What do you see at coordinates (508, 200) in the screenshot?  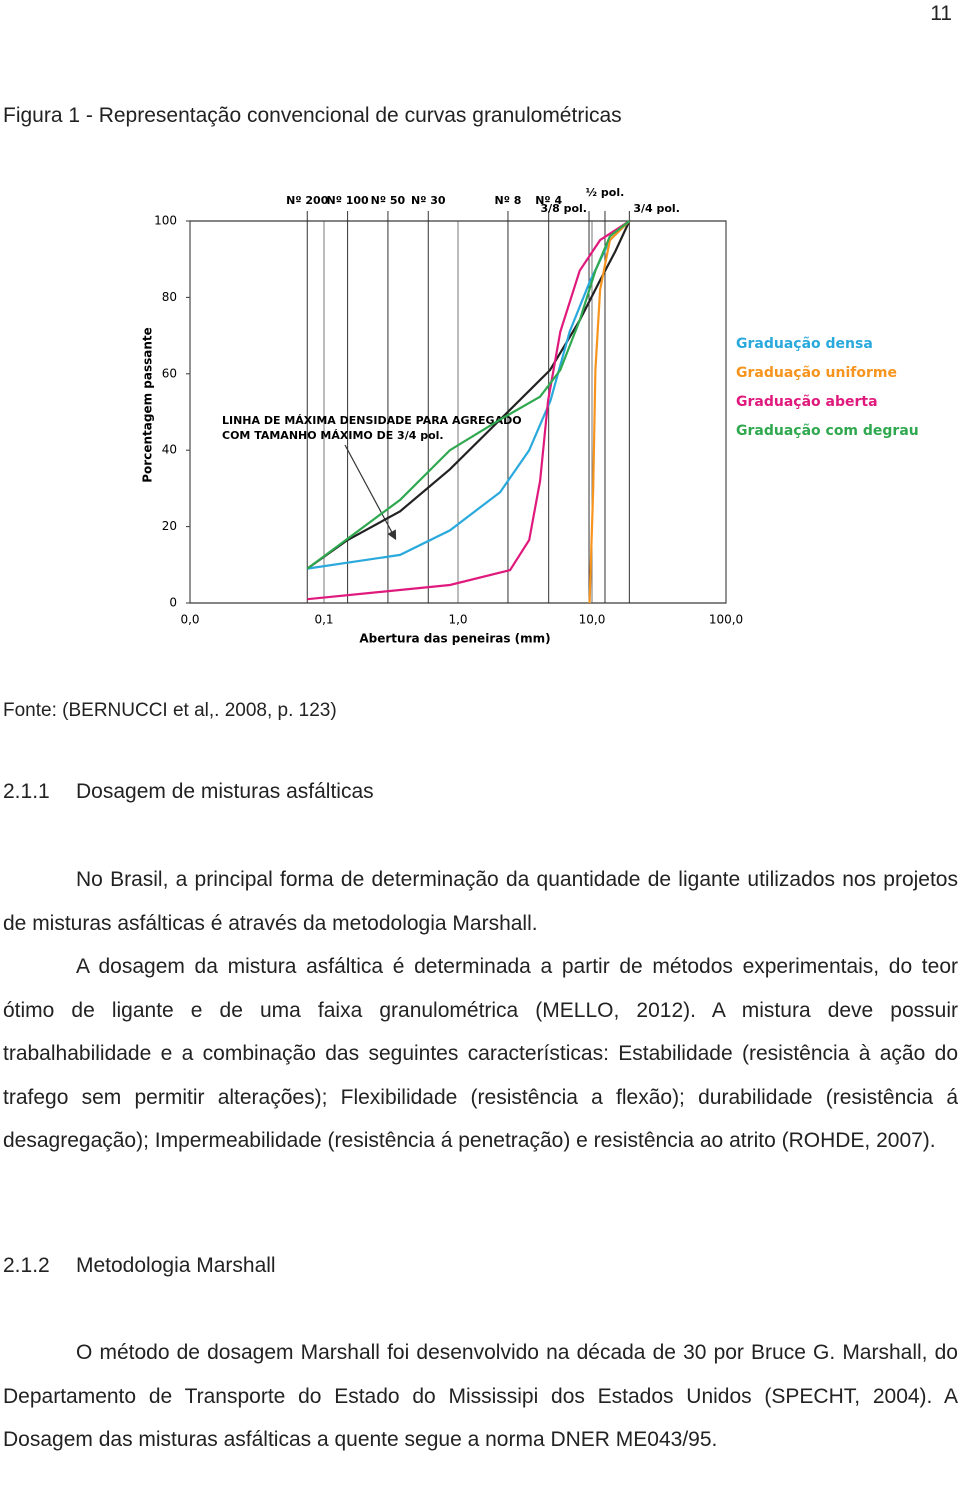 I see `sieve-label: Nº 8` at bounding box center [508, 200].